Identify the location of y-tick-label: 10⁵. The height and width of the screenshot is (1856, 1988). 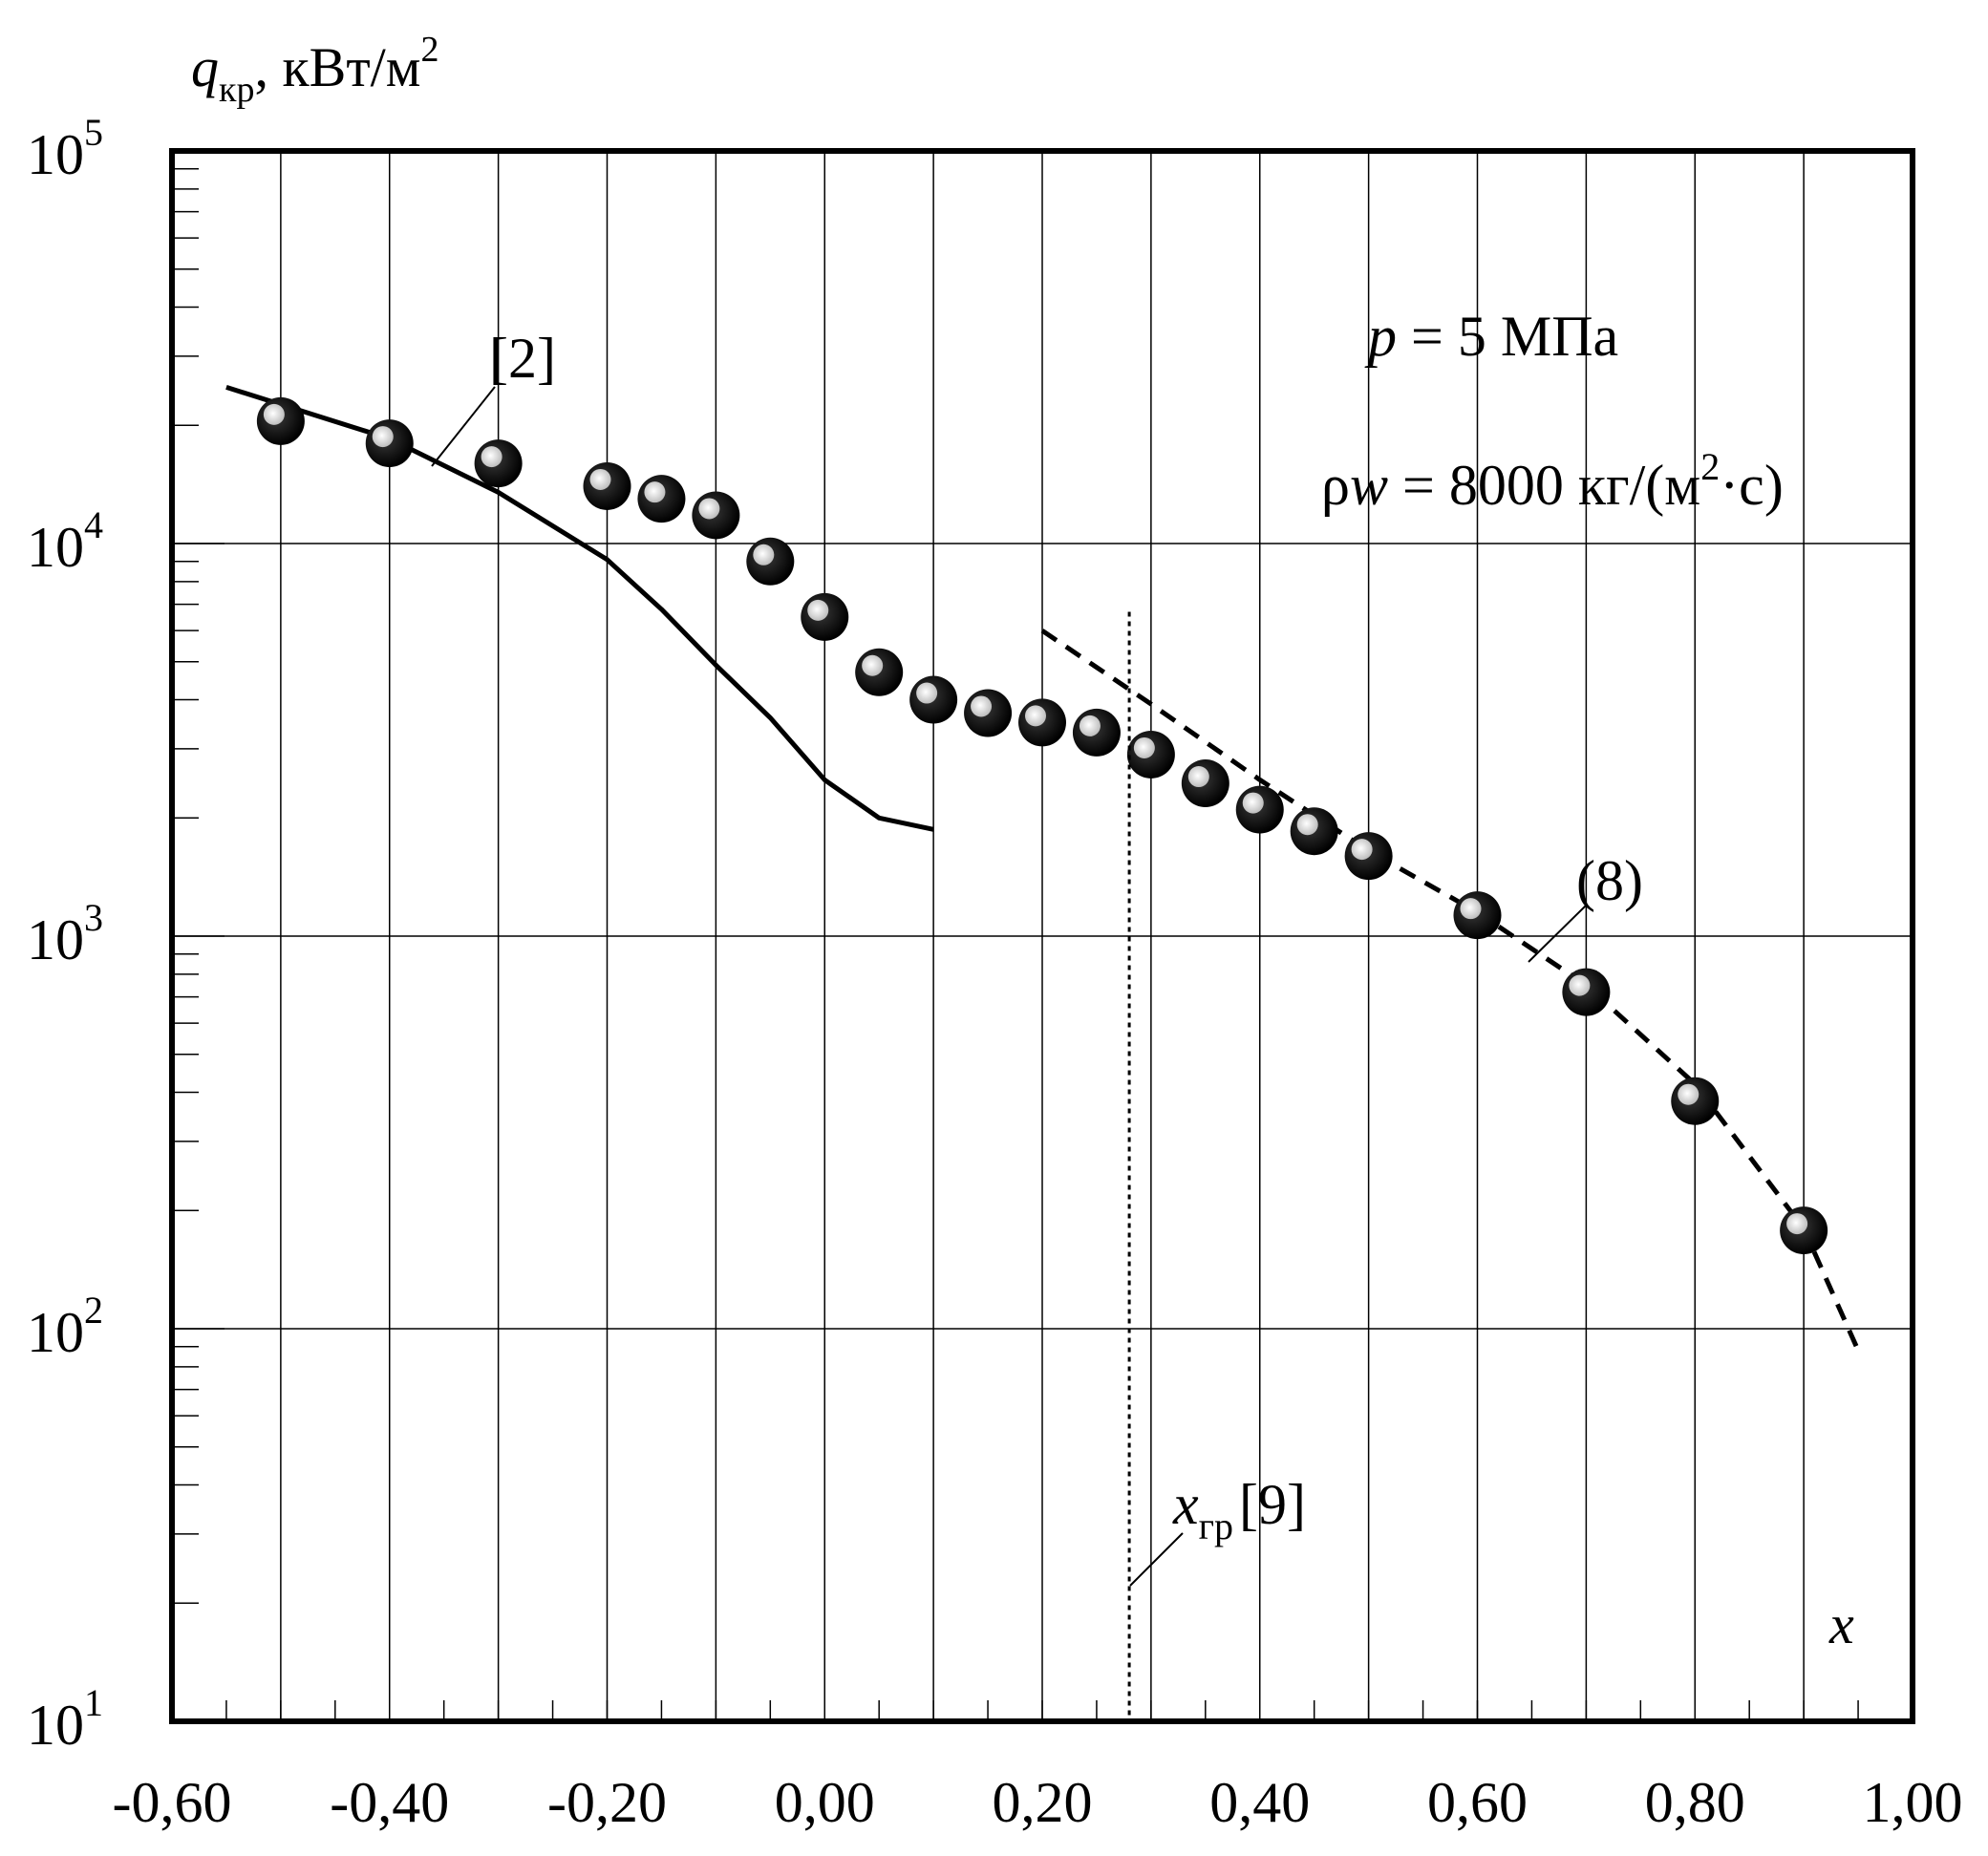
(65, 148).